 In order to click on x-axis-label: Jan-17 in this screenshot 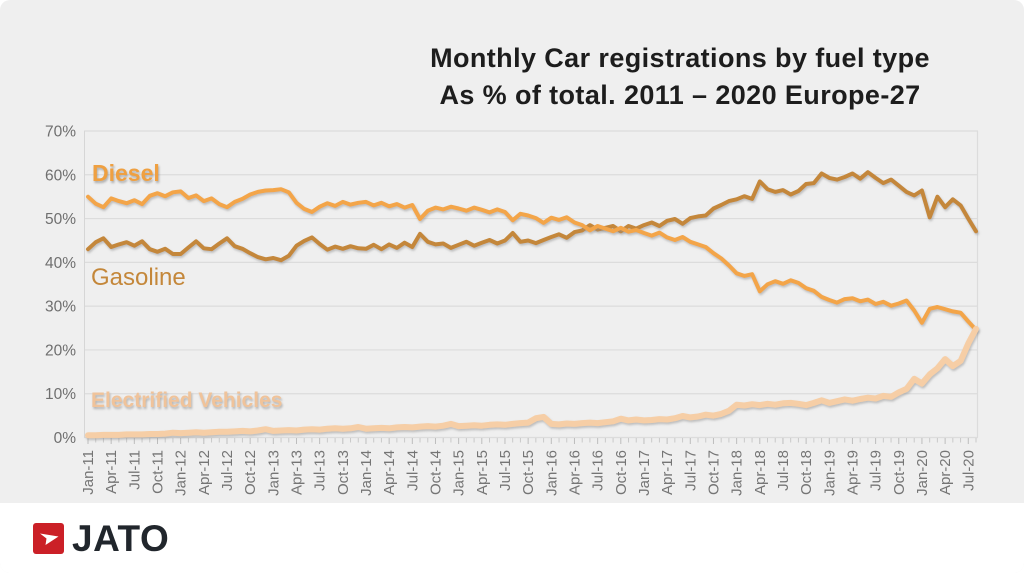, I will do `click(644, 473)`.